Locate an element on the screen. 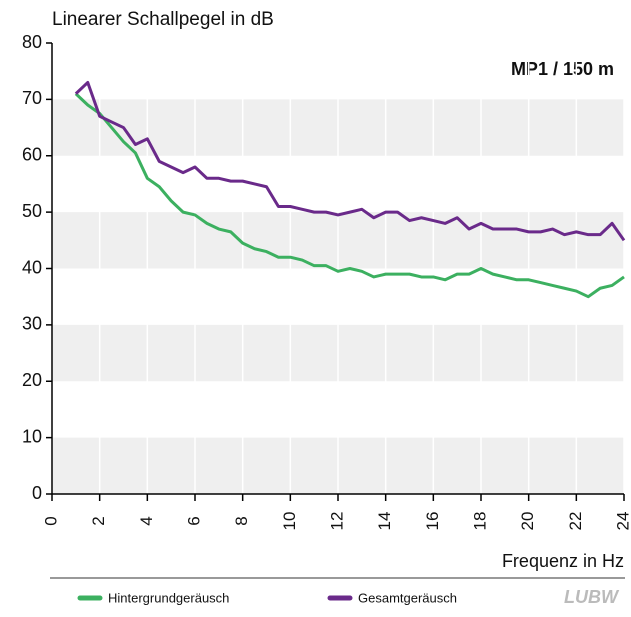 The image size is (631, 617). x-tick-label: 16 is located at coordinates (432, 521).